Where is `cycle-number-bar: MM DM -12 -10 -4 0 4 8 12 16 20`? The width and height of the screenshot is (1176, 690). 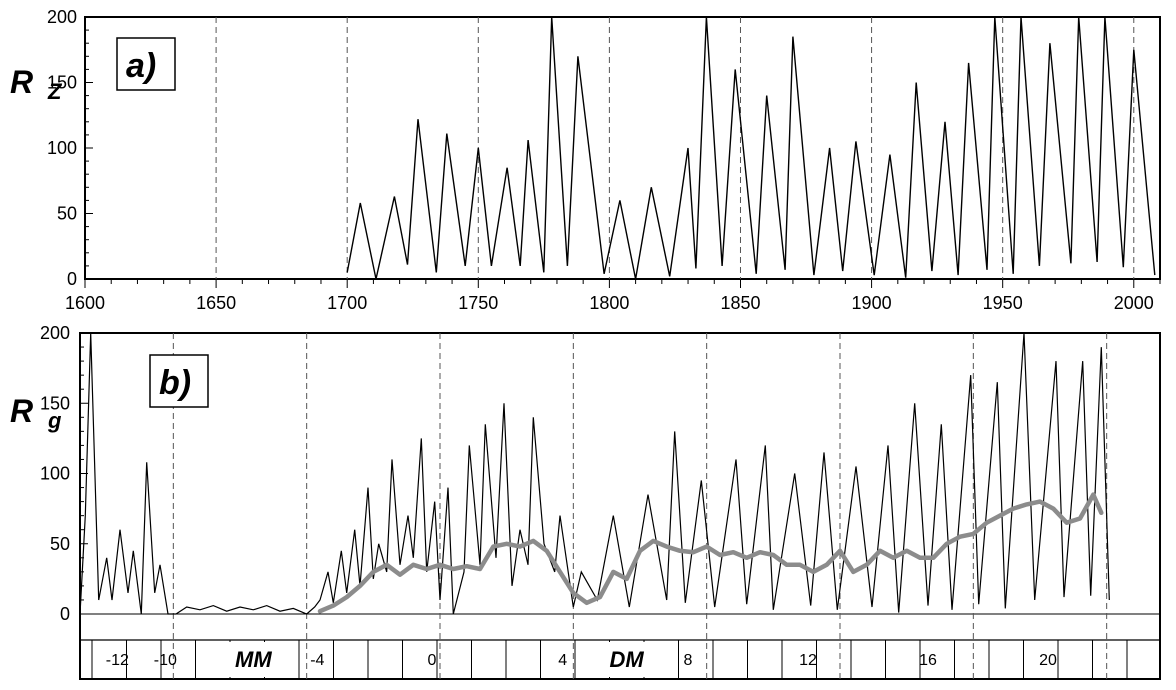
cycle-number-bar: MM DM -12 -10 -4 0 4 8 12 16 20 is located at coordinates (609, 659).